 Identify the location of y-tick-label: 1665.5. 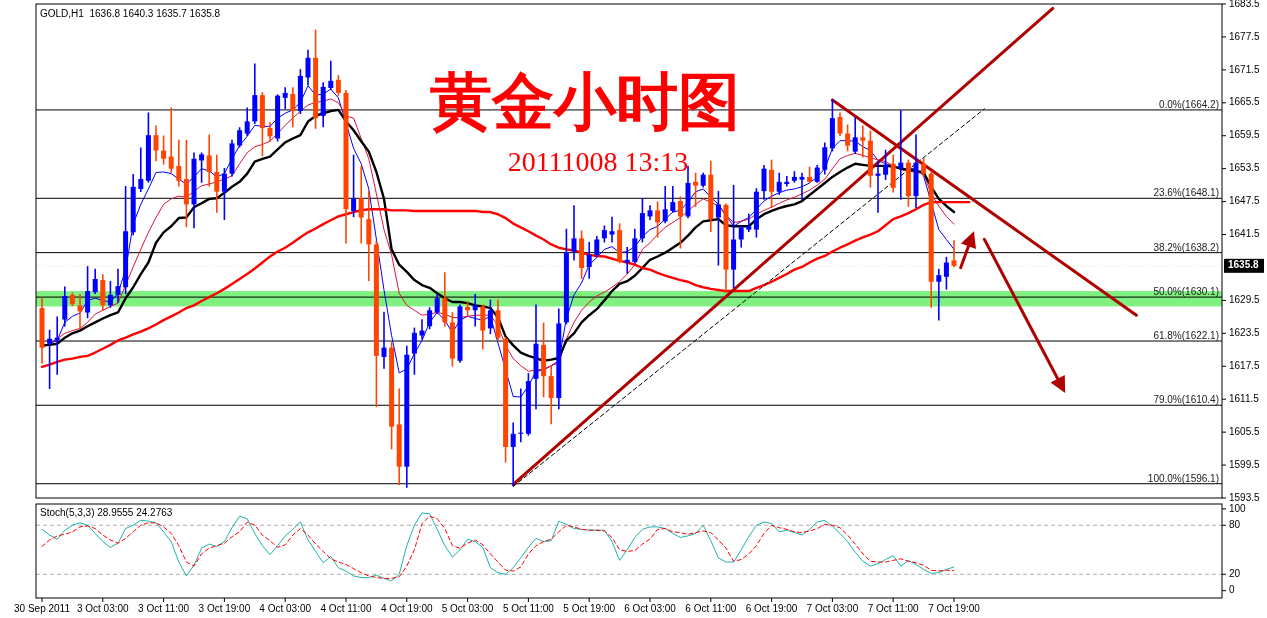
(1245, 102).